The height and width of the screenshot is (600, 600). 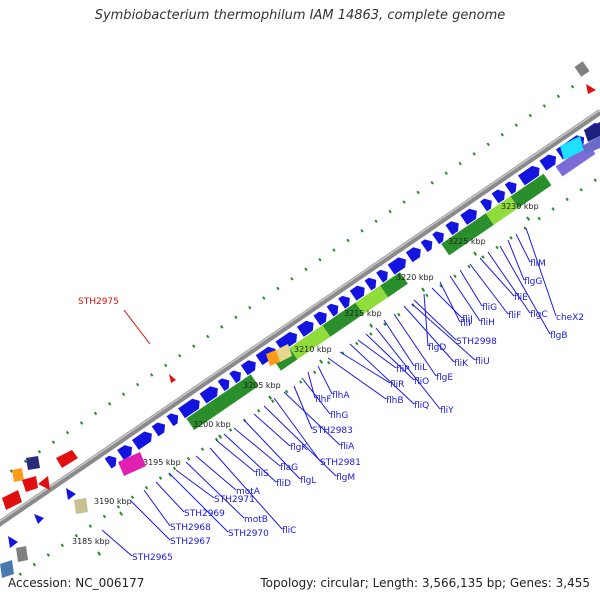 I want to click on gene-label: flhA, so click(x=341, y=396).